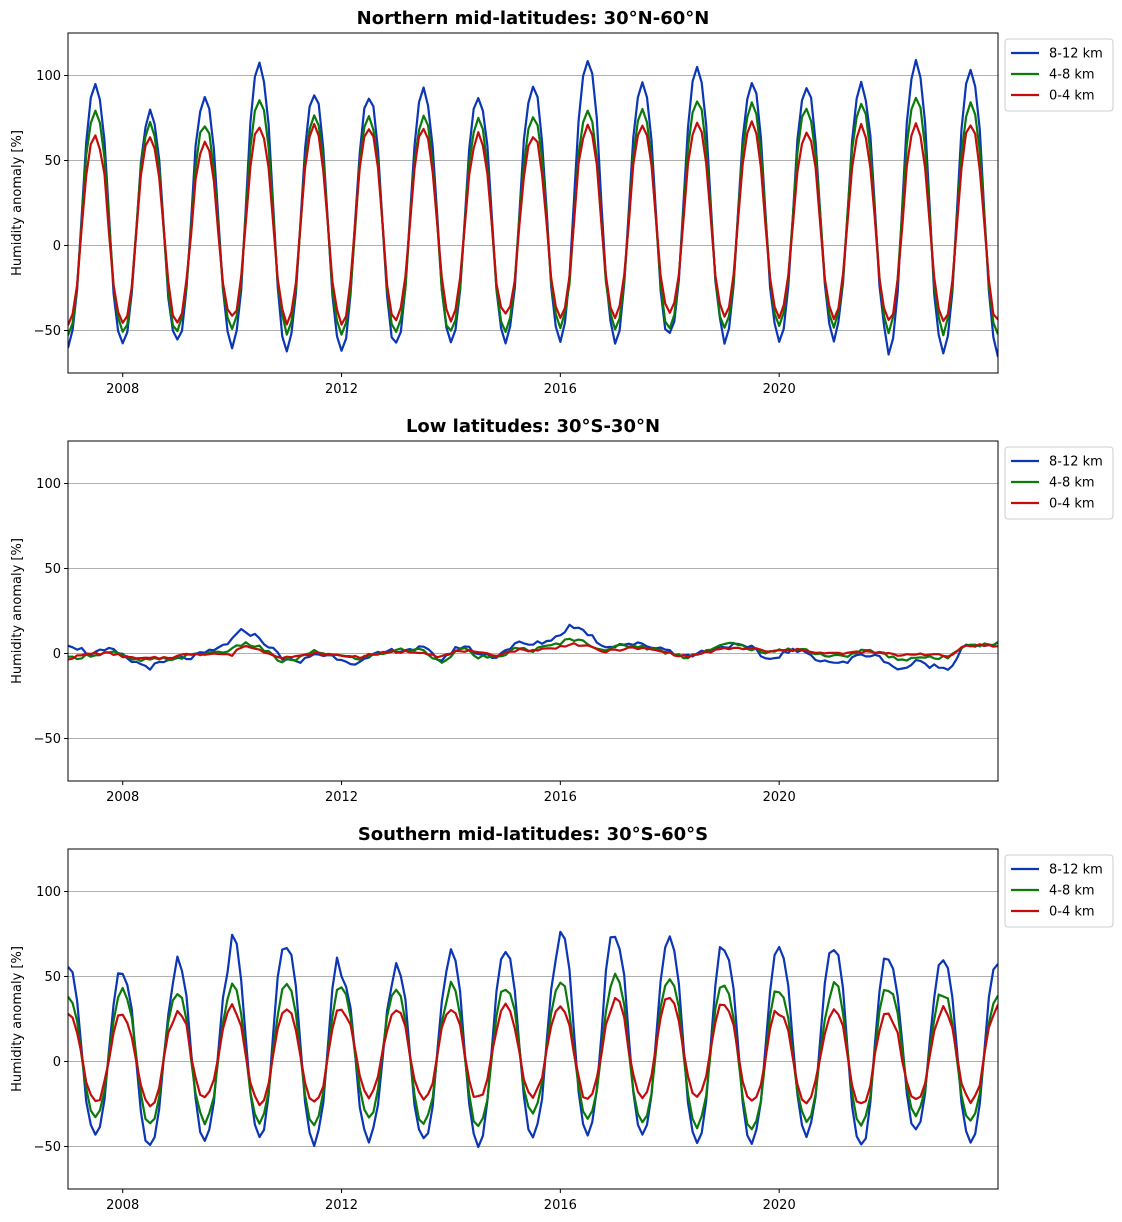 Image resolution: width=1122 pixels, height=1222 pixels. Describe the element at coordinates (533, 834) in the screenshot. I see `chart-title: Southern mid-latitudes: 30°S-60°S` at that location.